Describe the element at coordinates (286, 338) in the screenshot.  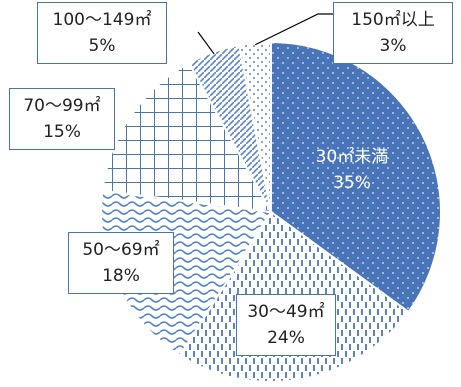
I see `value-label: 24%` at that location.